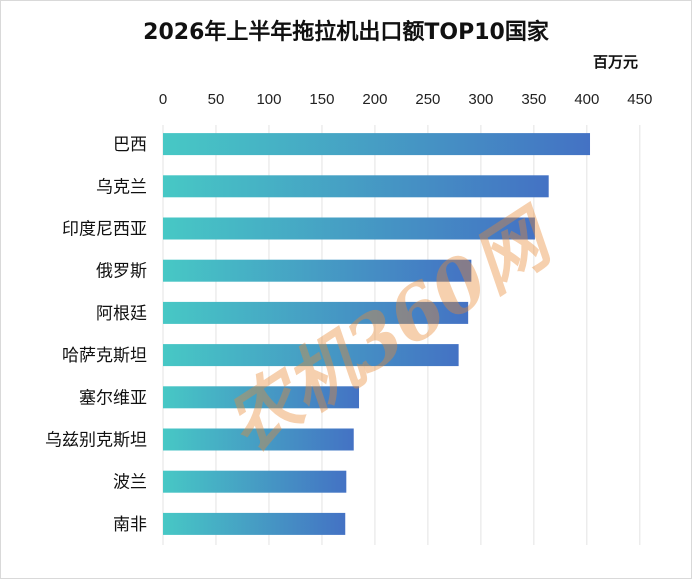 This screenshot has width=692, height=579. What do you see at coordinates (216, 99) in the screenshot?
I see `x-tick-label: 50` at bounding box center [216, 99].